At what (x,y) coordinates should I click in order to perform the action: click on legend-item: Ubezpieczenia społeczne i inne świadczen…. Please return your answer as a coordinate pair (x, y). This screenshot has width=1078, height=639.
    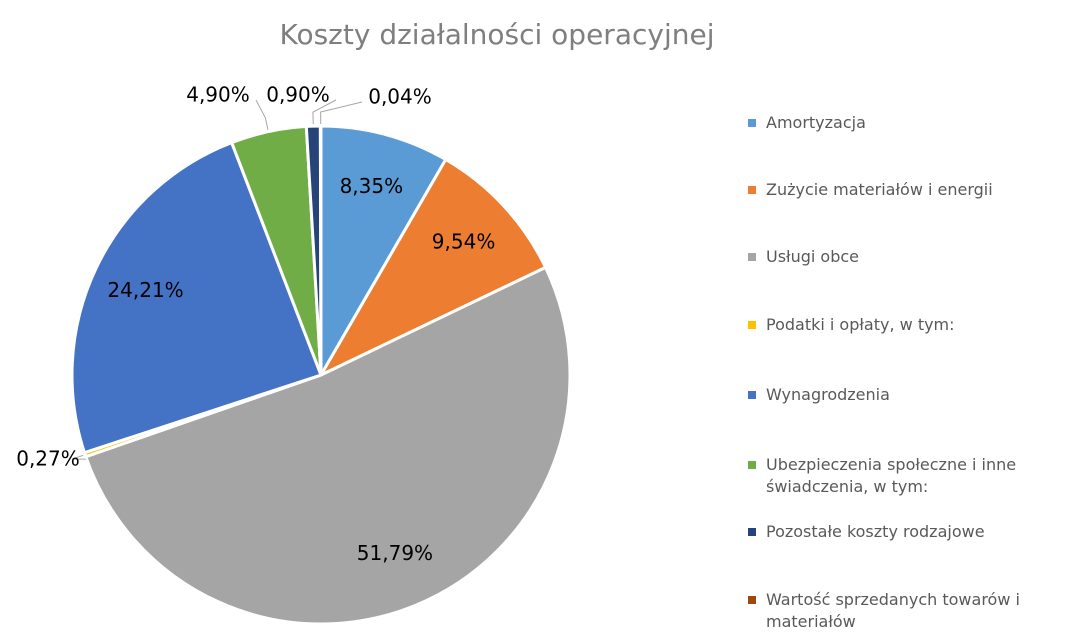
    Looking at the image, I should click on (898, 476).